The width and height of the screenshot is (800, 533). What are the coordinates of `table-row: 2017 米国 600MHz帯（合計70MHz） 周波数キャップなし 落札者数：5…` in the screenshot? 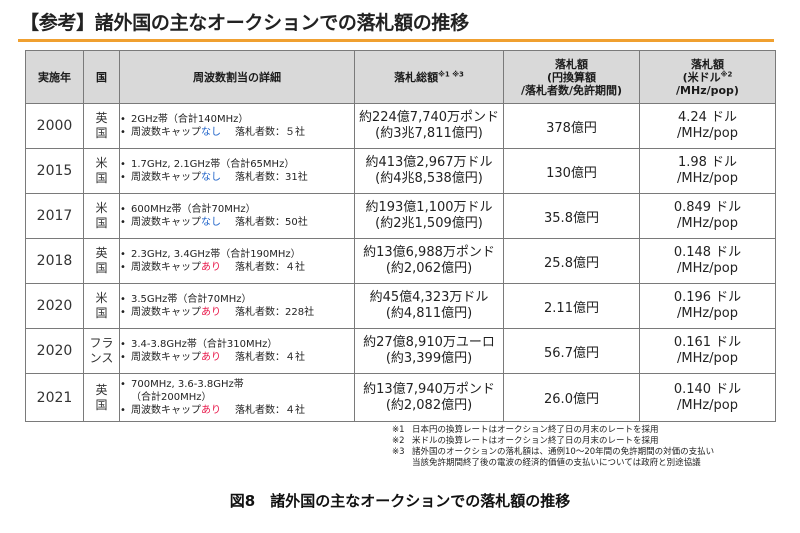 It's located at (400, 216).